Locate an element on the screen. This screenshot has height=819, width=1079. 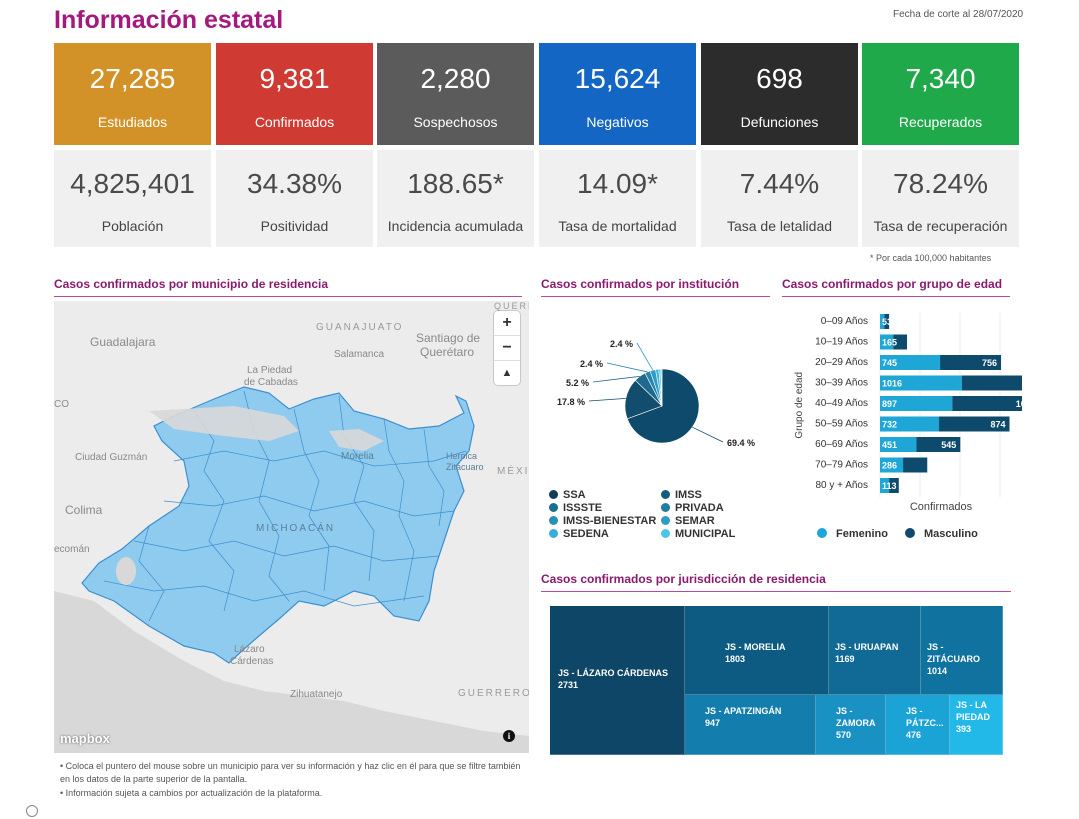
stat-label: Población is located at coordinates (132, 226).